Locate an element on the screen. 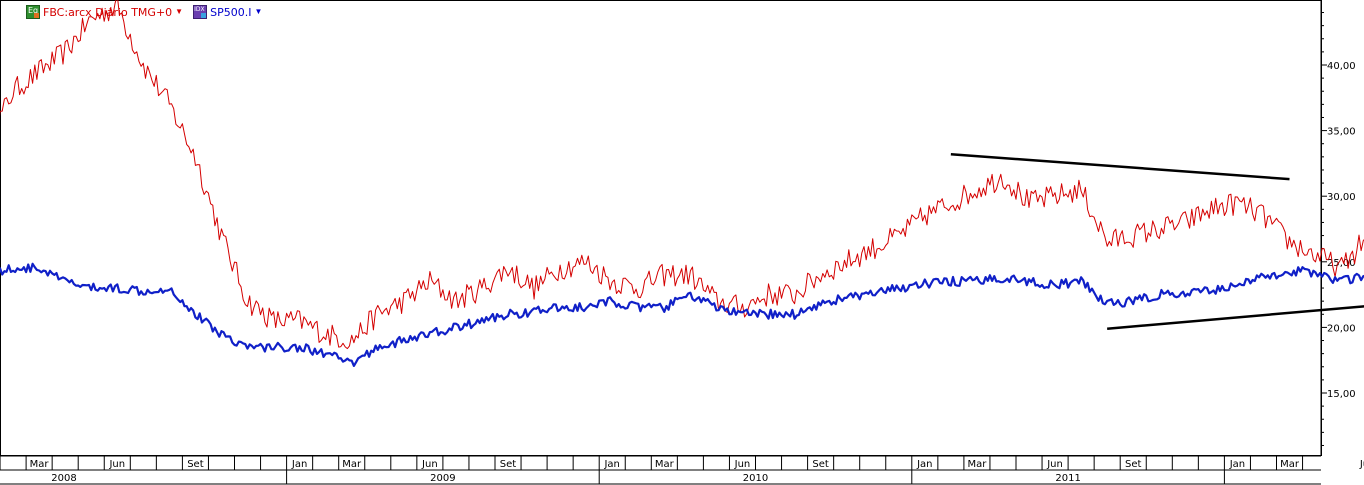 The image size is (1364, 485). upper-trendline is located at coordinates (1120, 166).